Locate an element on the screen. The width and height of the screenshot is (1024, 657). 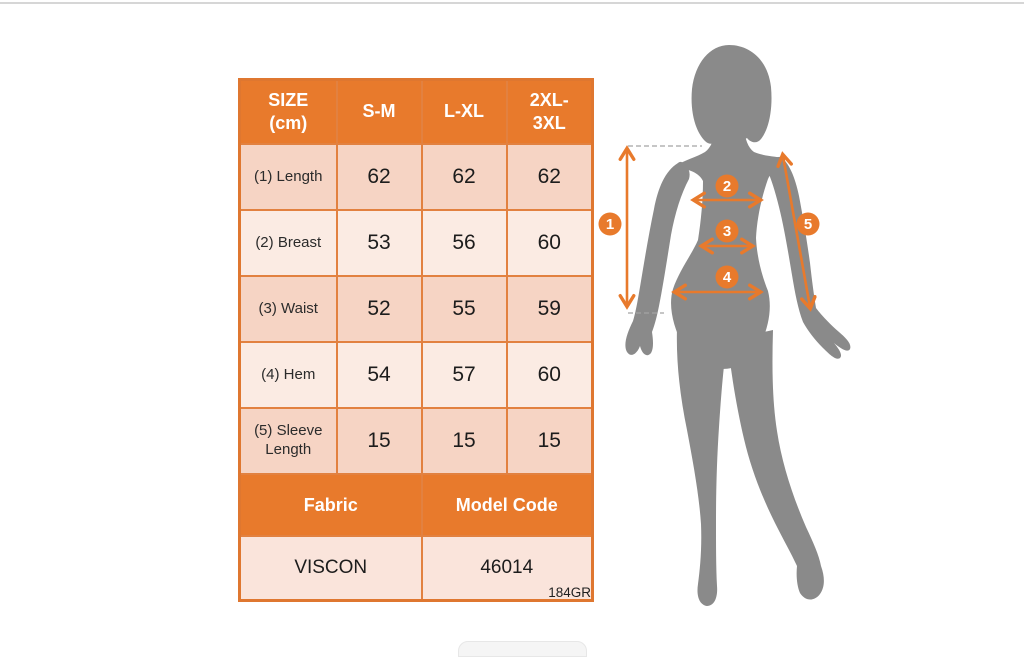
marker-3: 3 is located at coordinates (727, 231).